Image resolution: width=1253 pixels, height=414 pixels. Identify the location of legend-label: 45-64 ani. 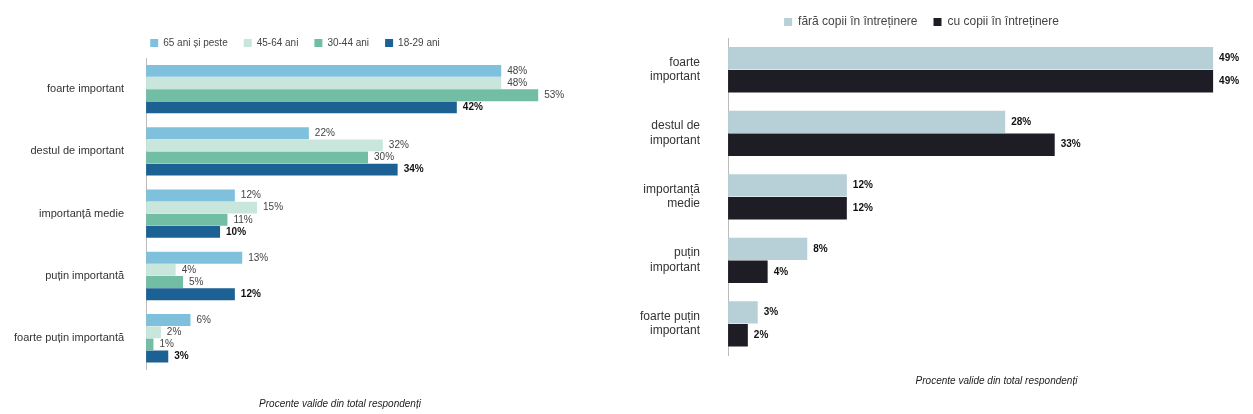
(277, 42).